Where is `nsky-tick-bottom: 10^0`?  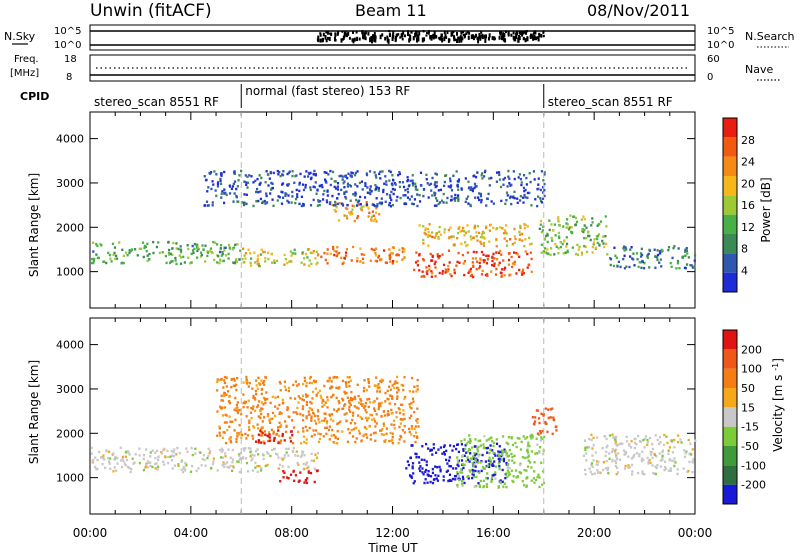 nsky-tick-bottom: 10^0 is located at coordinates (67, 45).